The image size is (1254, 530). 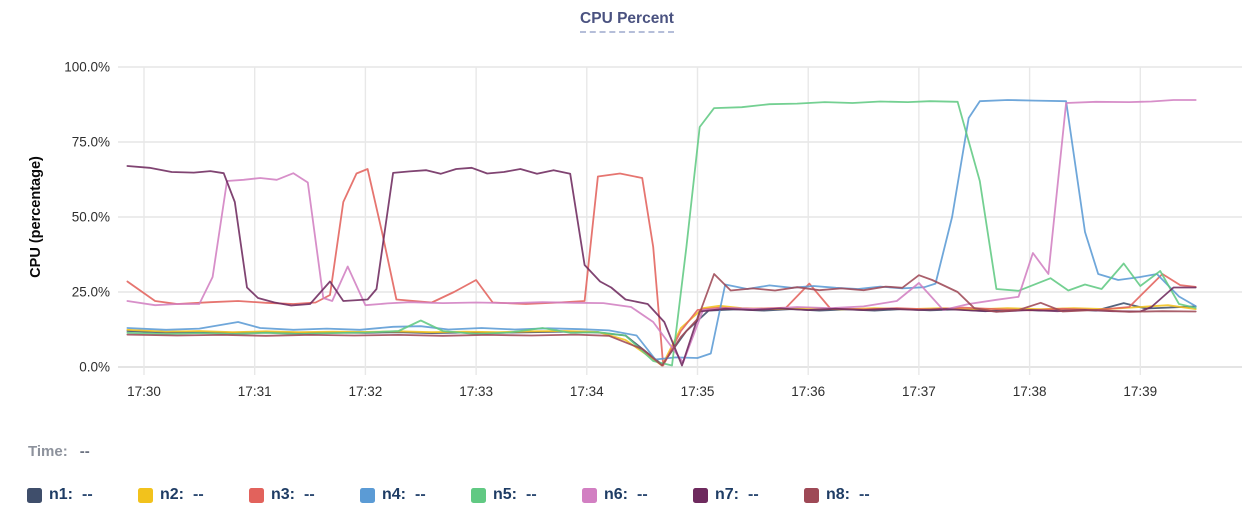 What do you see at coordinates (838, 494) in the screenshot?
I see `legend-label: n8:` at bounding box center [838, 494].